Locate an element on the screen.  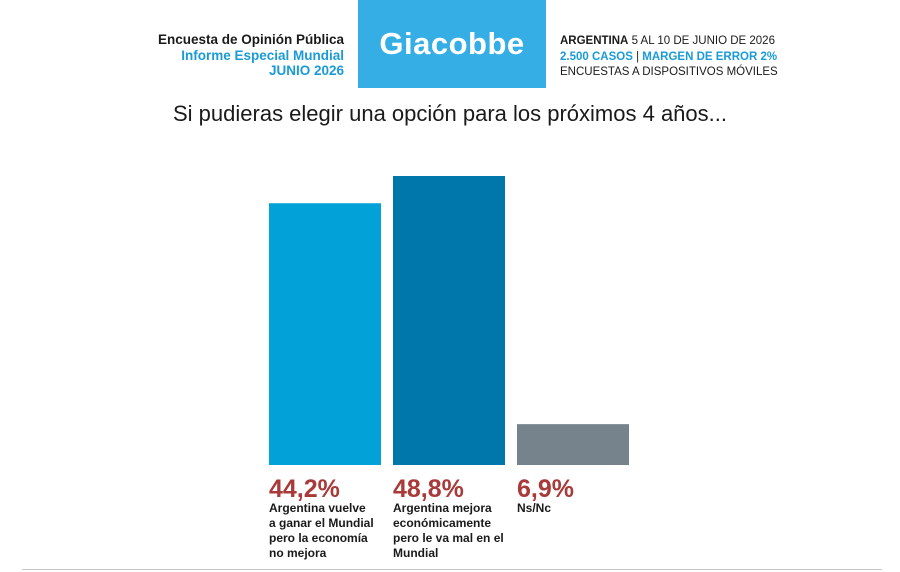
category-label-line: Ns/Nc is located at coordinates (534, 508).